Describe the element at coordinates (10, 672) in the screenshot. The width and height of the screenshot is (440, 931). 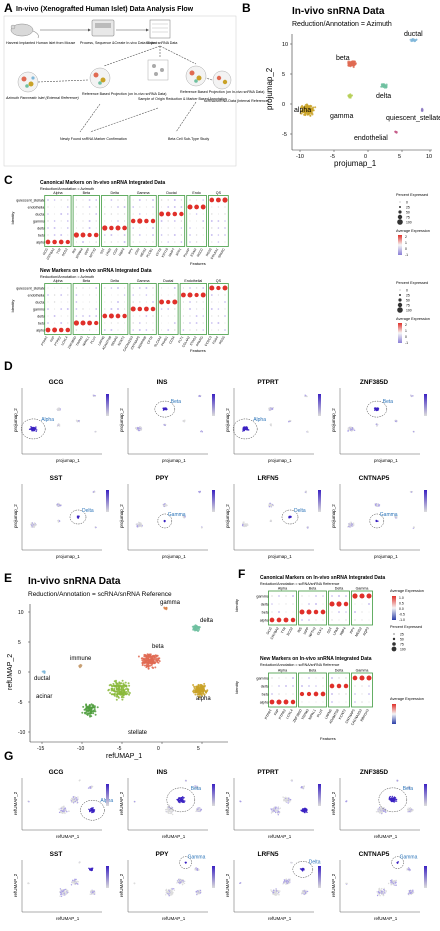
I see `panel-e-ylabel: refUMAP_2` at that location.